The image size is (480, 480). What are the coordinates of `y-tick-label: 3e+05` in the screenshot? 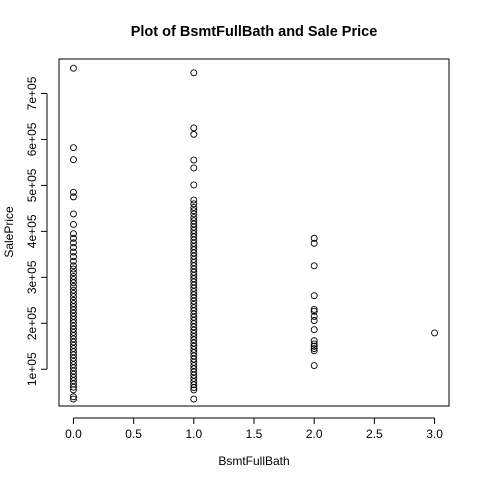 It's located at (32, 277).